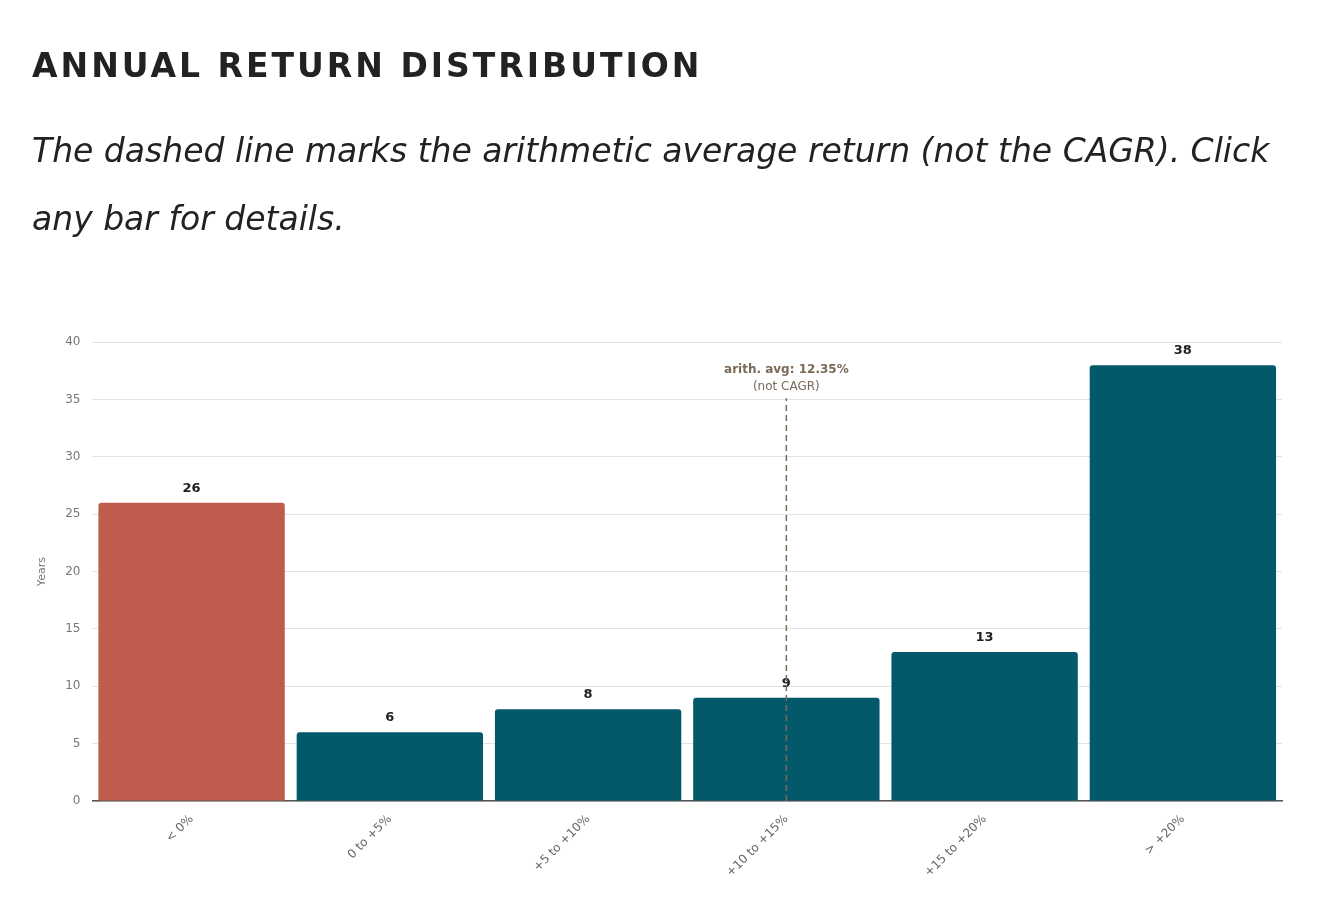  Describe the element at coordinates (651, 185) in the screenshot. I see `chart-subtitle: The dashed line marks the arithmetic average return (not the CAGR). Click any bar for details.` at that location.